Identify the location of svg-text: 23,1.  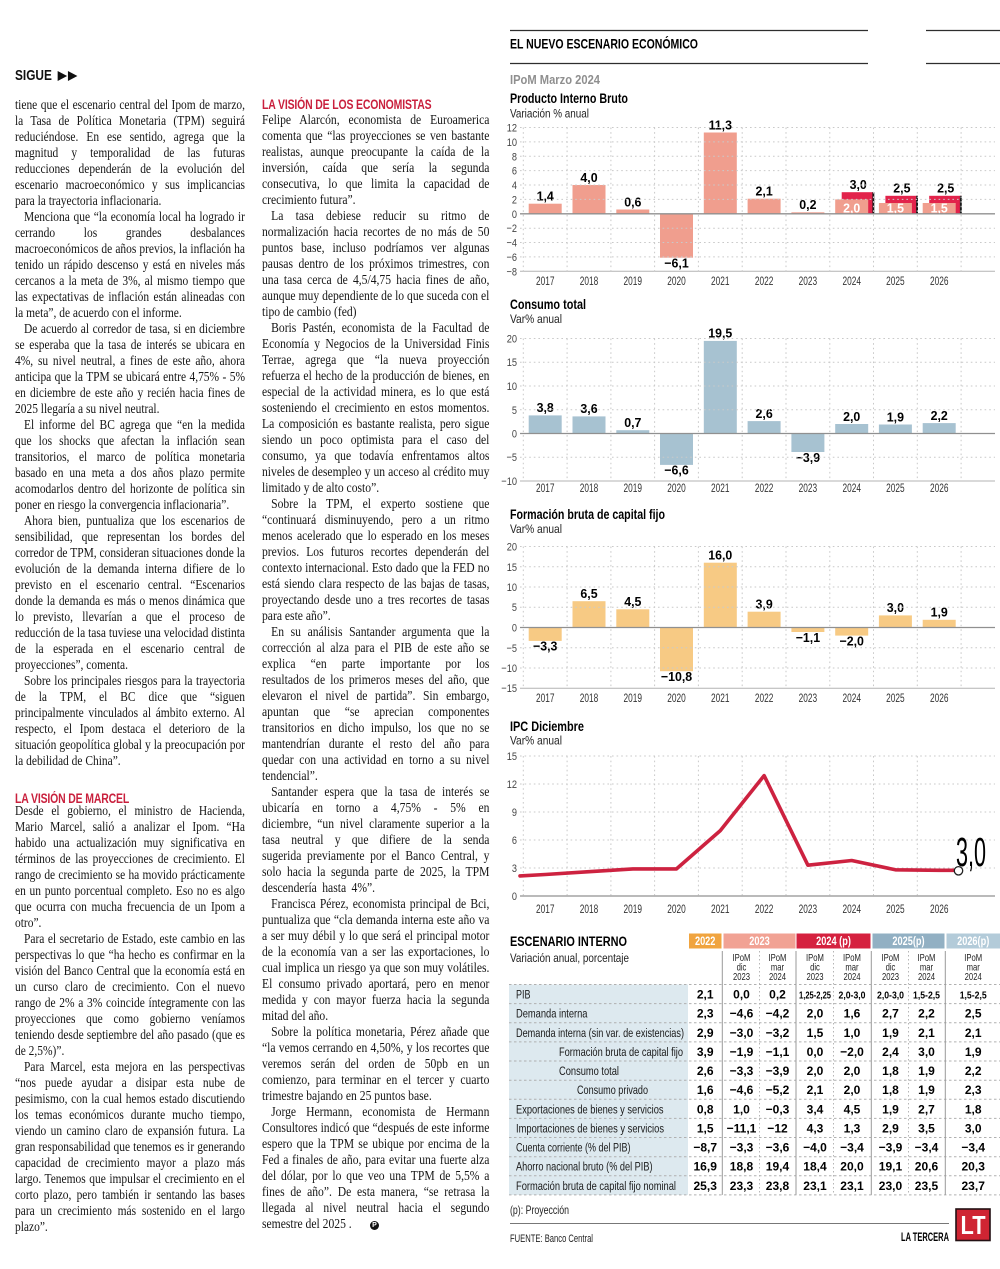
(814, 1186).